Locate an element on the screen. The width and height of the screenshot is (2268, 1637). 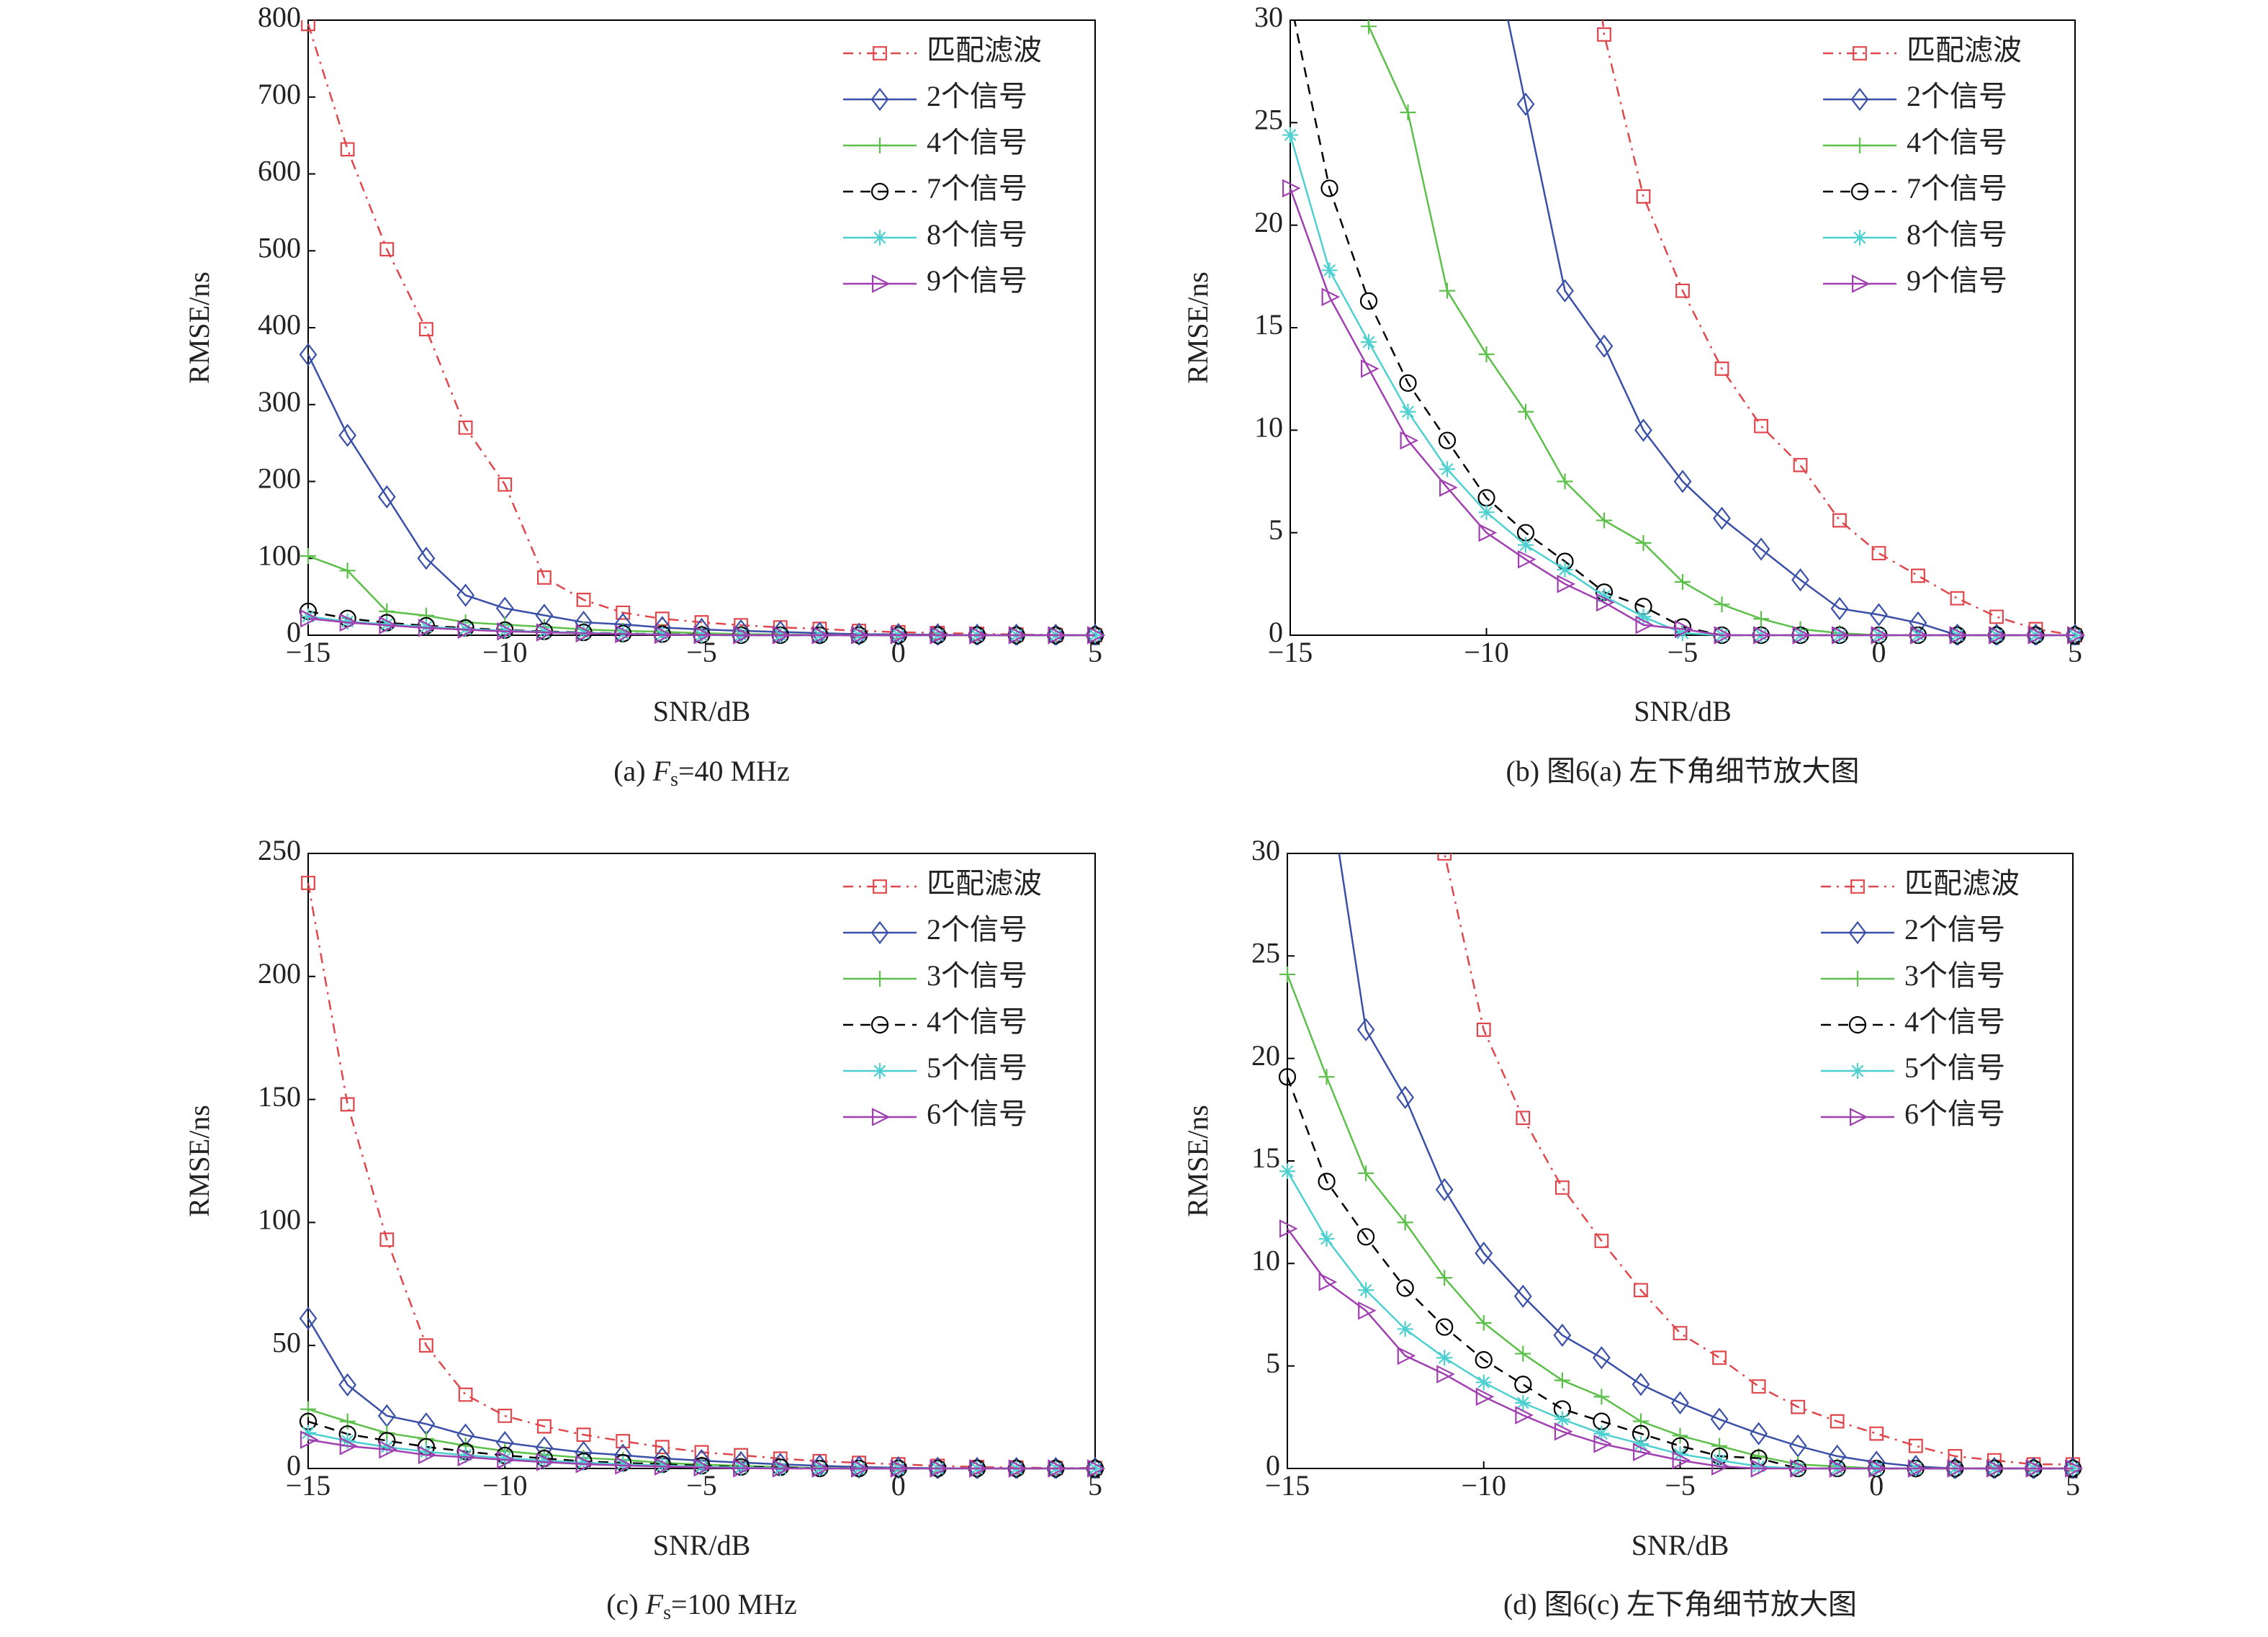
y-tick-label: 15 is located at coordinates (1265, 1158).